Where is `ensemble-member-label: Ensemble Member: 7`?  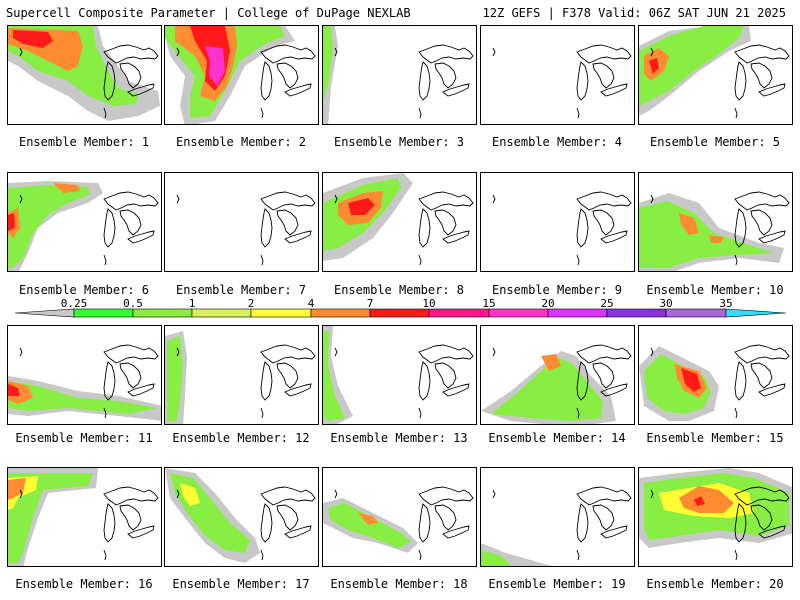 ensemble-member-label: Ensemble Member: 7 is located at coordinates (241, 290).